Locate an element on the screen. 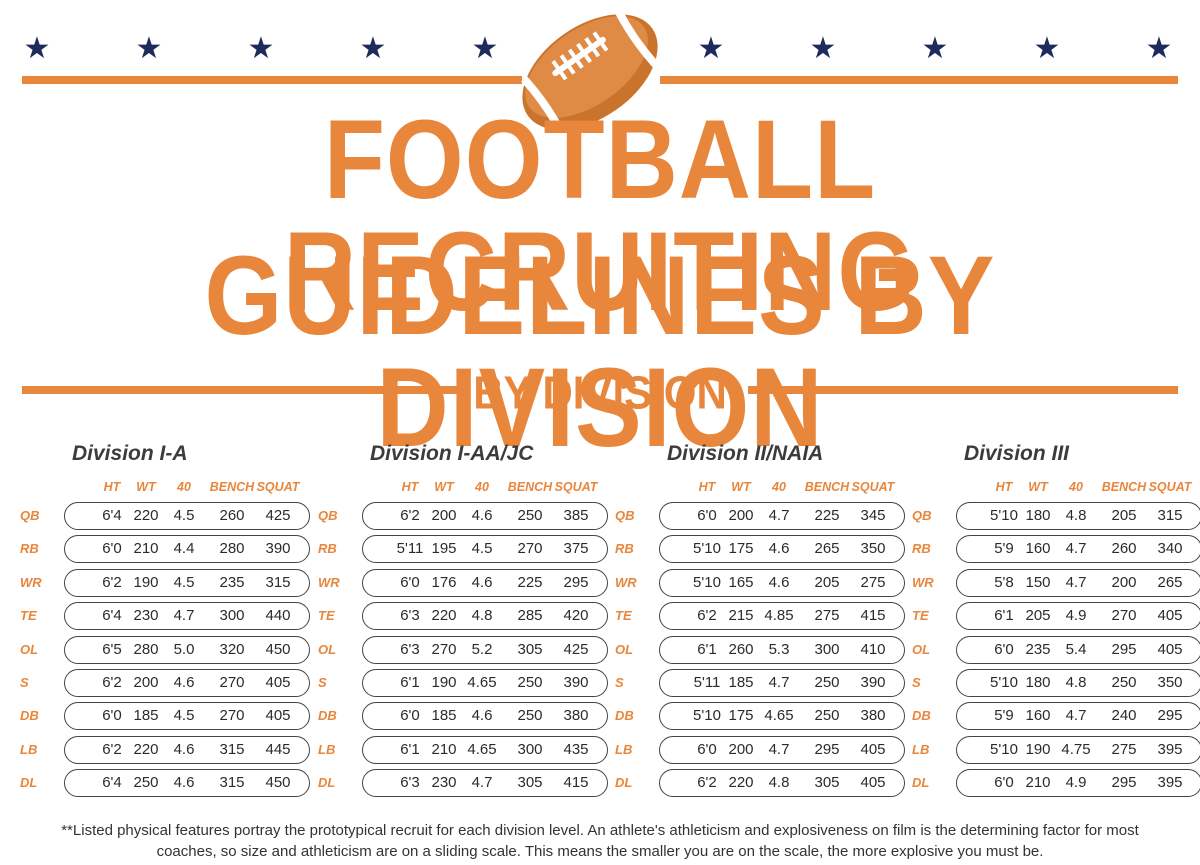  stat-bench: 300 is located at coordinates (827, 649).